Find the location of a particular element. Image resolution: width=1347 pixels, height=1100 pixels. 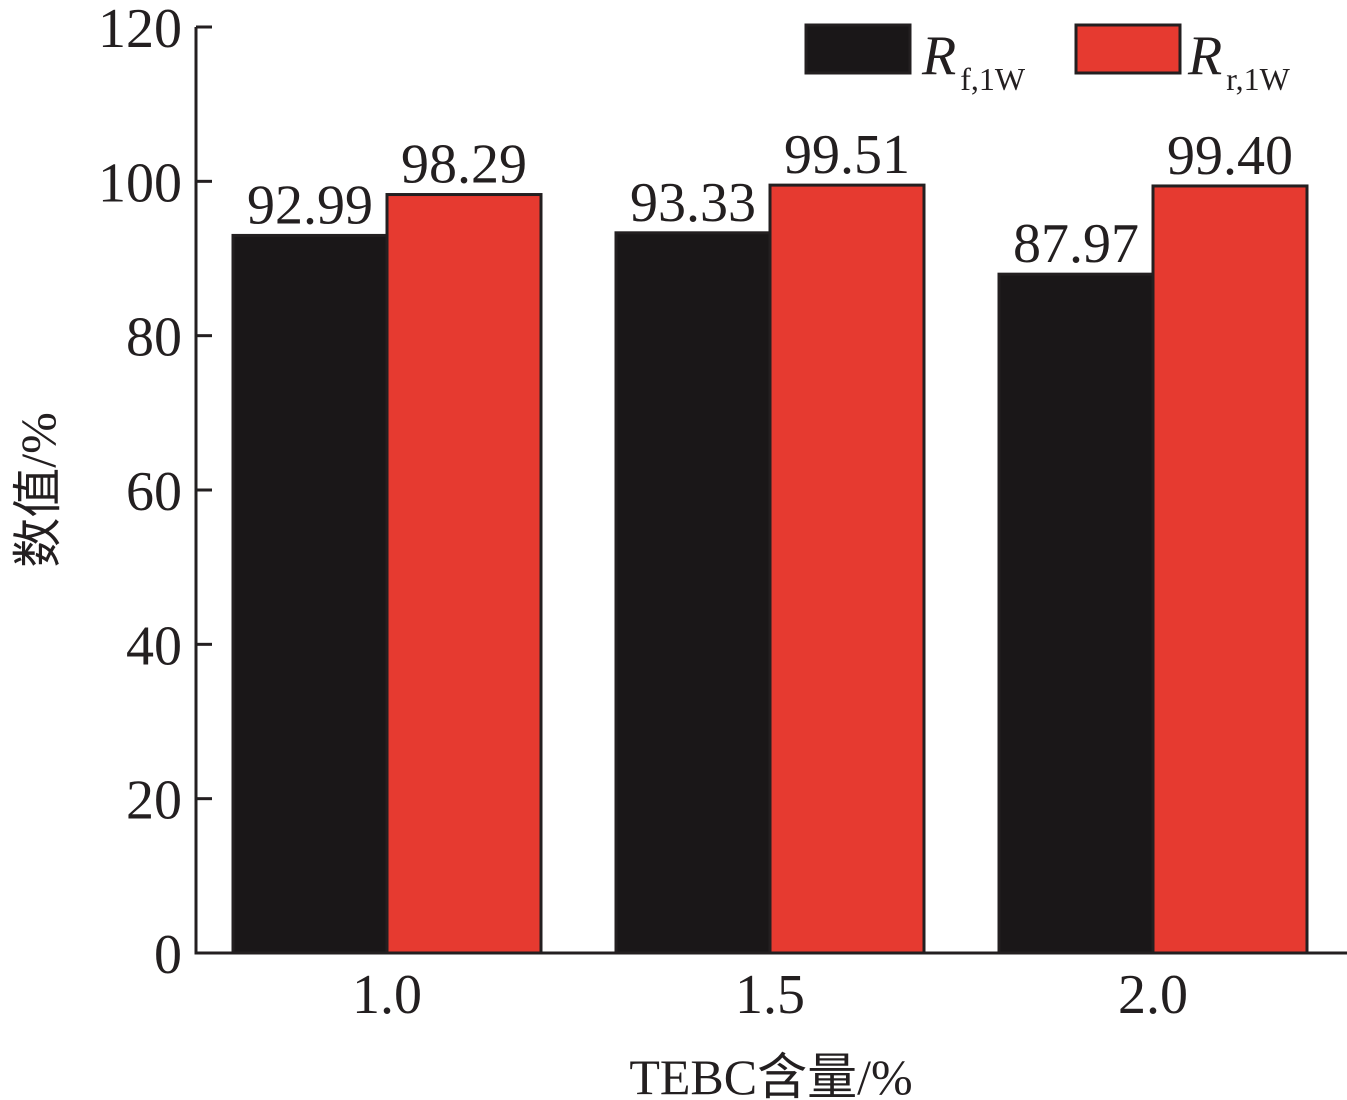

legend-label-subscript: r,1W is located at coordinates (1258, 79).